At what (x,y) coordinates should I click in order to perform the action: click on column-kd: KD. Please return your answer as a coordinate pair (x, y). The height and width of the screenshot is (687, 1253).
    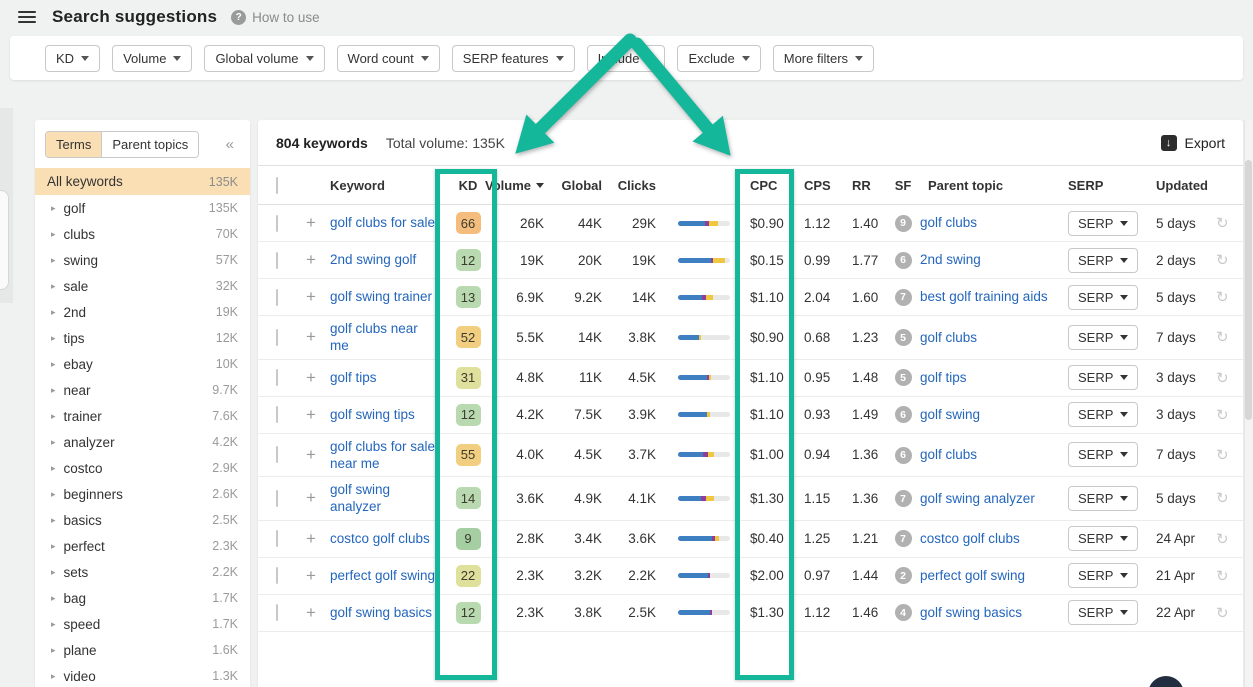
    Looking at the image, I should click on (468, 185).